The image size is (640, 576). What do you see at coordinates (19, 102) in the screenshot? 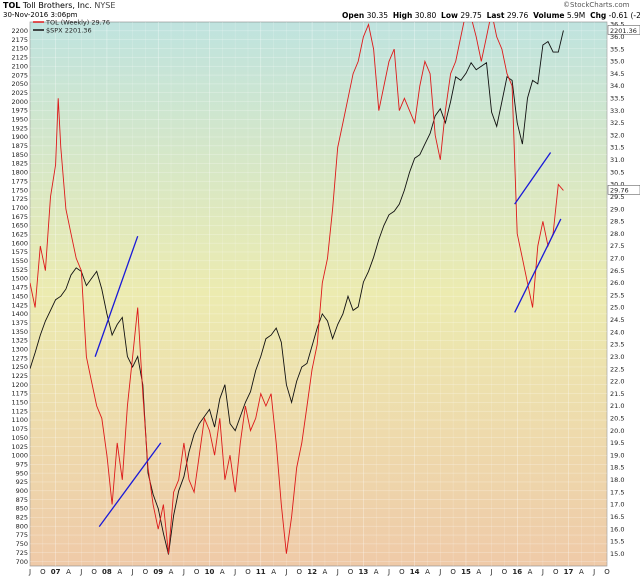
I see `spx-tick-label: 2000` at bounding box center [19, 102].